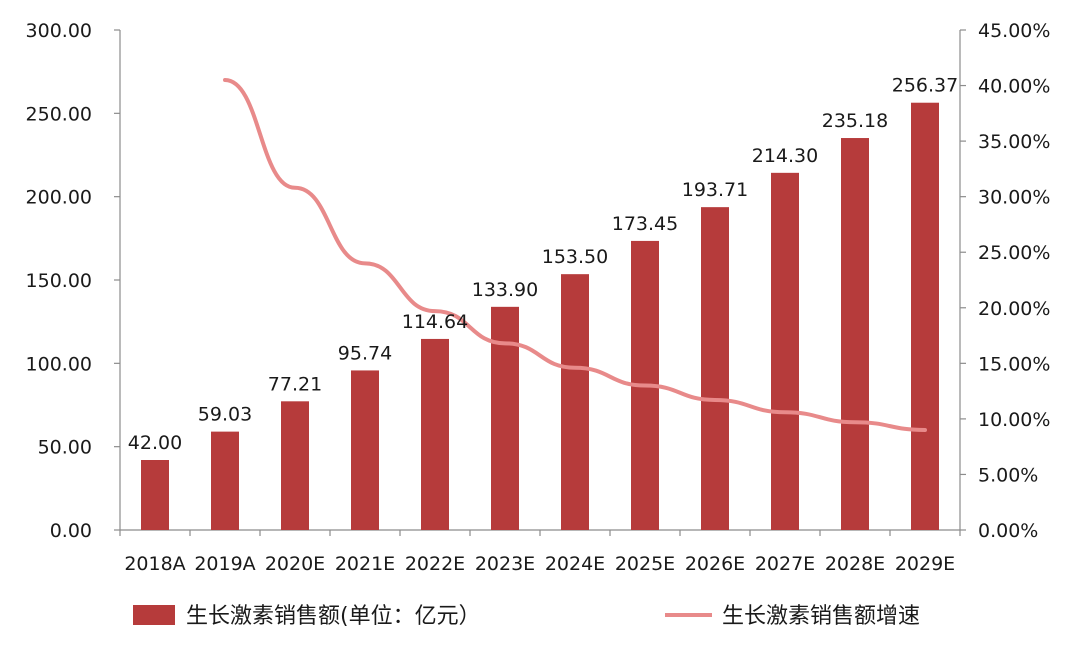 This screenshot has width=1088, height=650. I want to click on left-tick-label: 250.00, so click(59, 114).